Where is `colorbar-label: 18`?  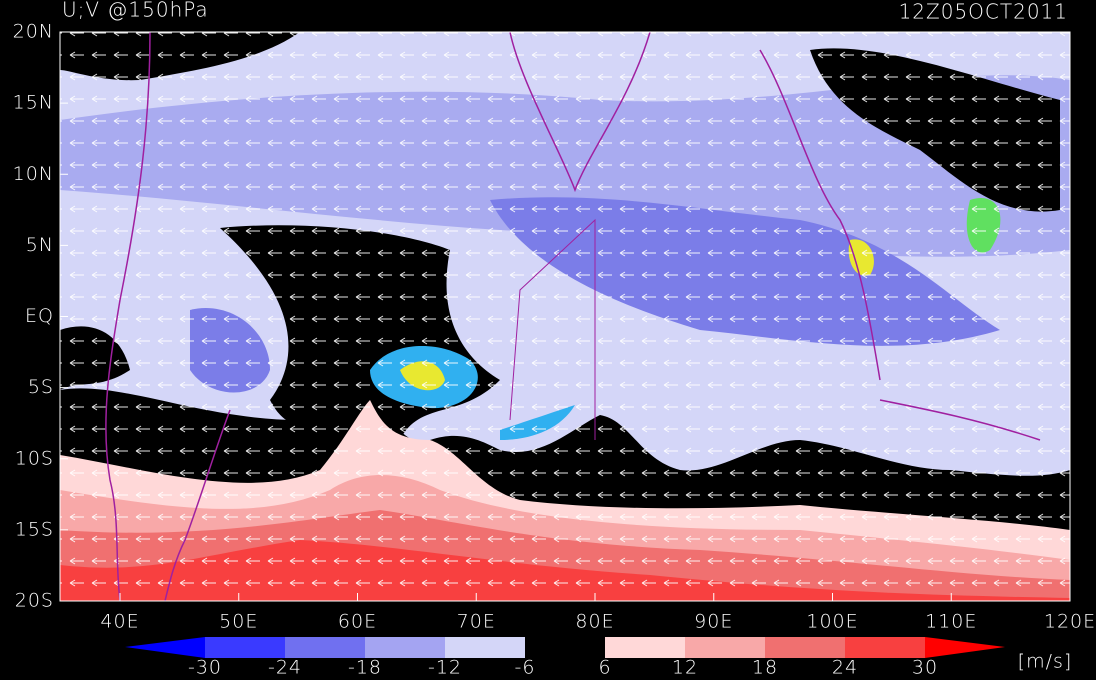
colorbar-label: 18 is located at coordinates (765, 668).